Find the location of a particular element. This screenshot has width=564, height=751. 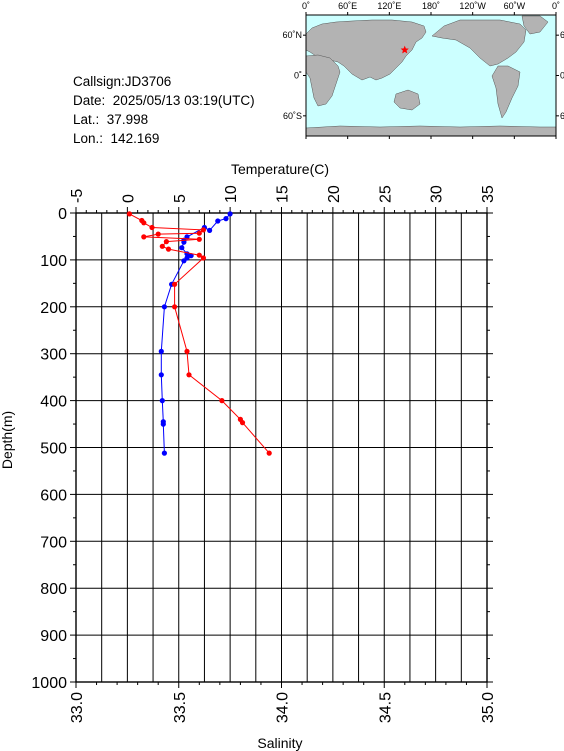

lon-label: Lon.: is located at coordinates (88, 138).